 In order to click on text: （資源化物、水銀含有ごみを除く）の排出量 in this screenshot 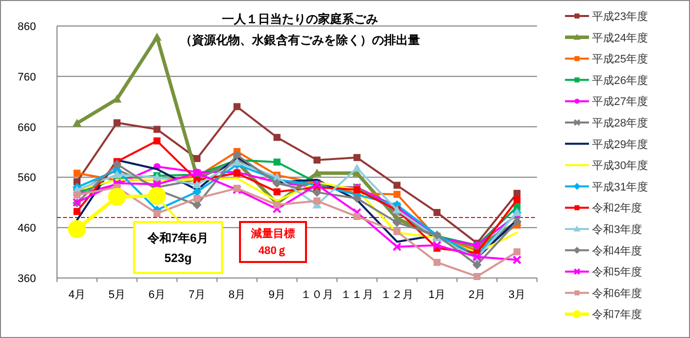, I will do `click(300, 40)`.